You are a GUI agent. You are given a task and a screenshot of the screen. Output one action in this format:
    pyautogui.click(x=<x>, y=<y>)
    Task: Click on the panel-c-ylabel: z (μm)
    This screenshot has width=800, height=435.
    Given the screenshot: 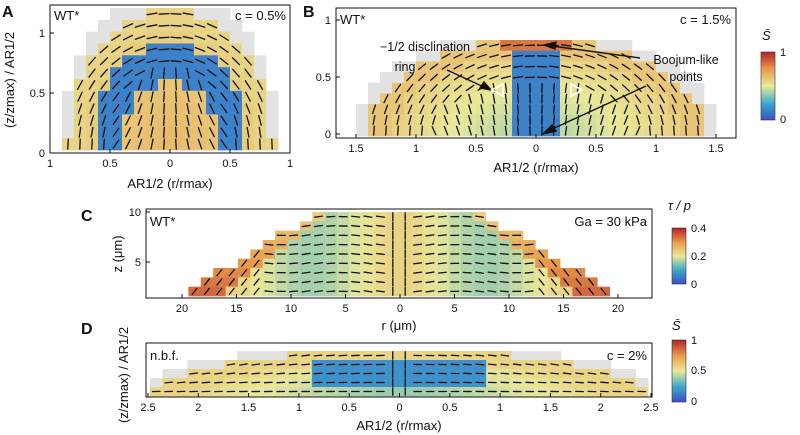 What is the action you would take?
    pyautogui.click(x=117, y=253)
    